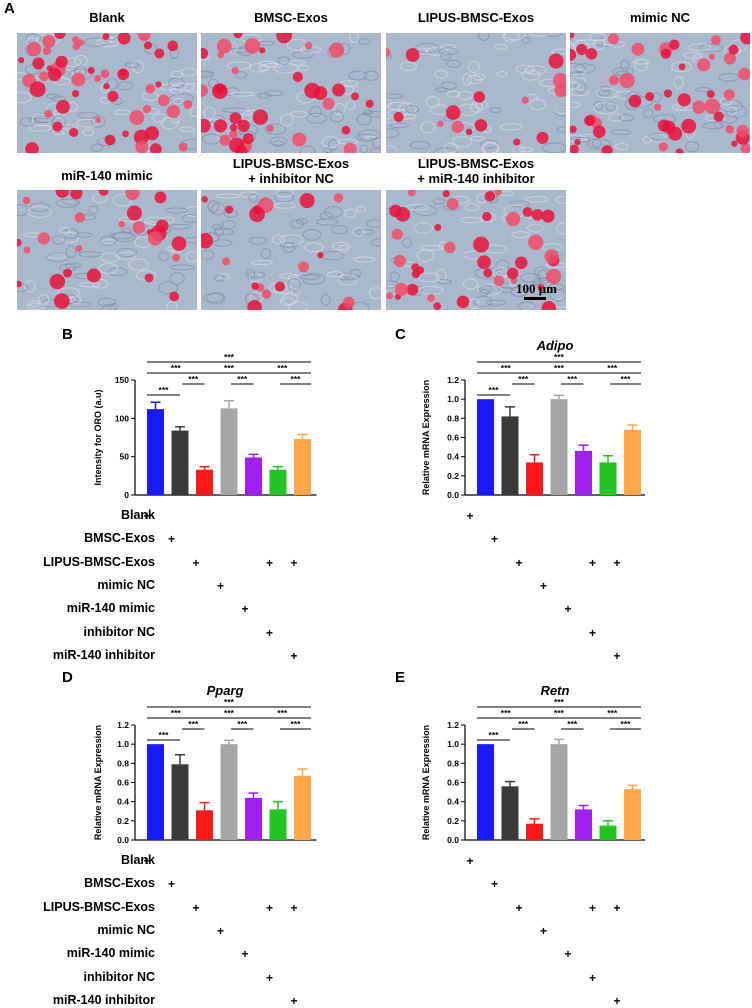  I want to click on y-tick-label: 0.2, so click(453, 476).